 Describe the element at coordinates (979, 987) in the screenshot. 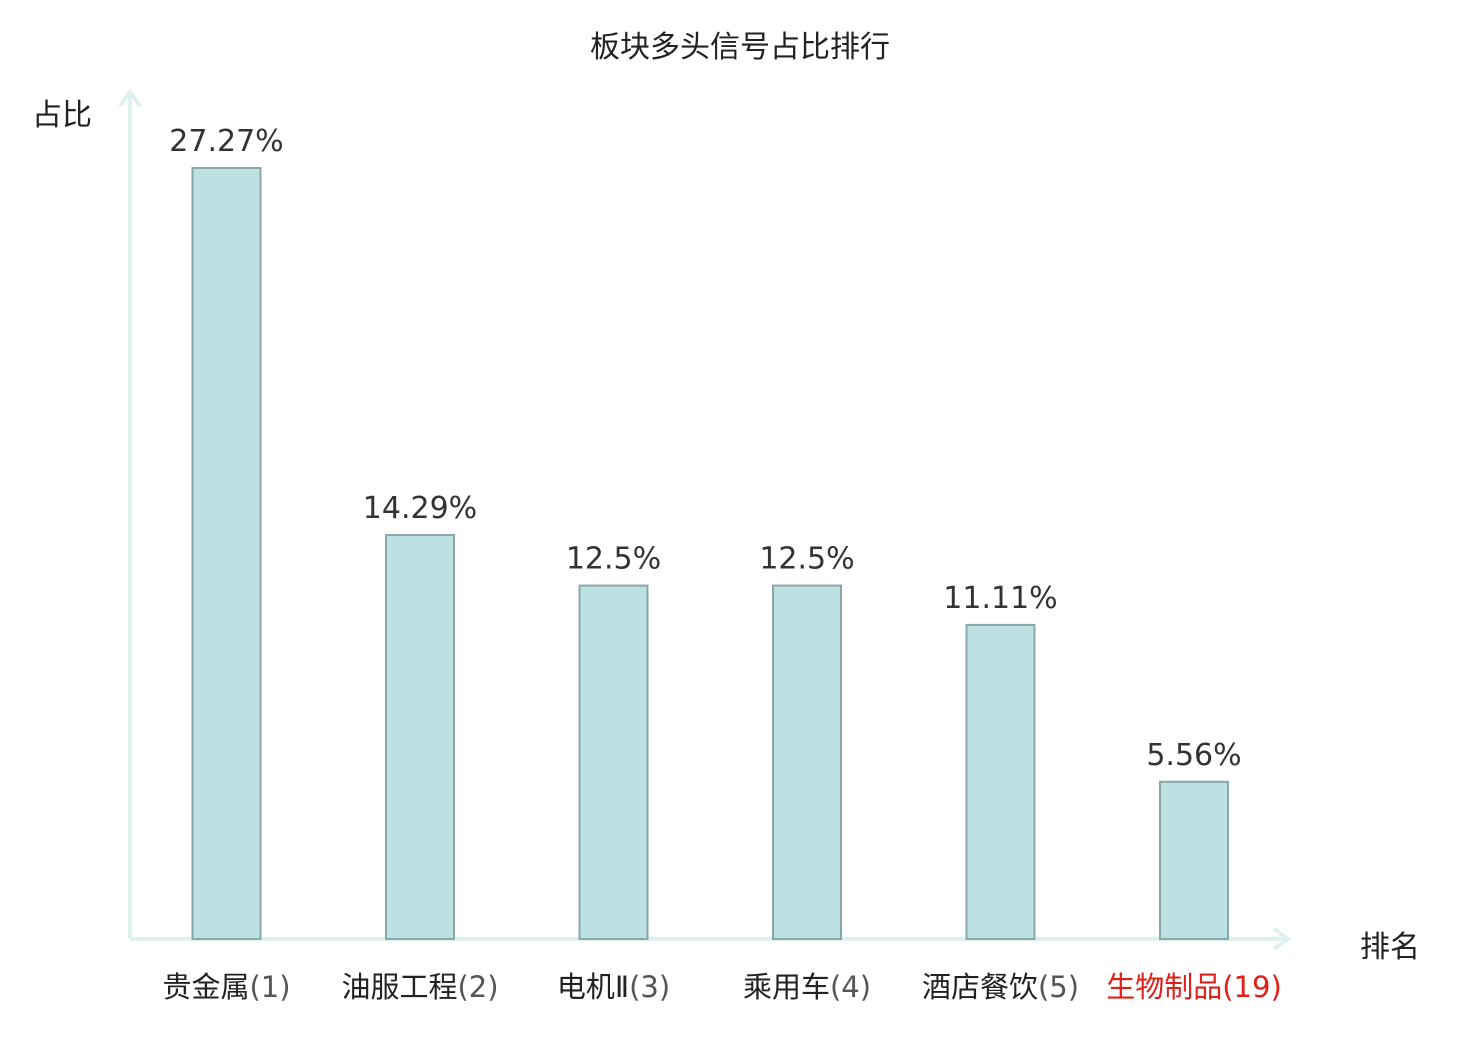

I see `category-name: 酒店餐饮` at that location.